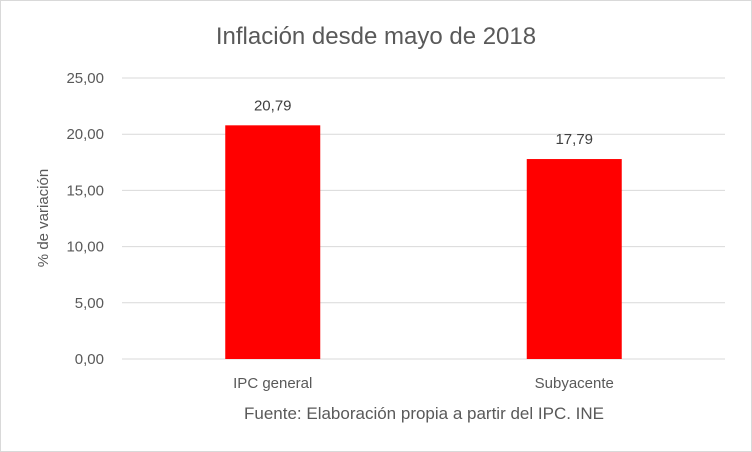 The height and width of the screenshot is (452, 752). I want to click on y-tick-label: 10,00, so click(85, 247).